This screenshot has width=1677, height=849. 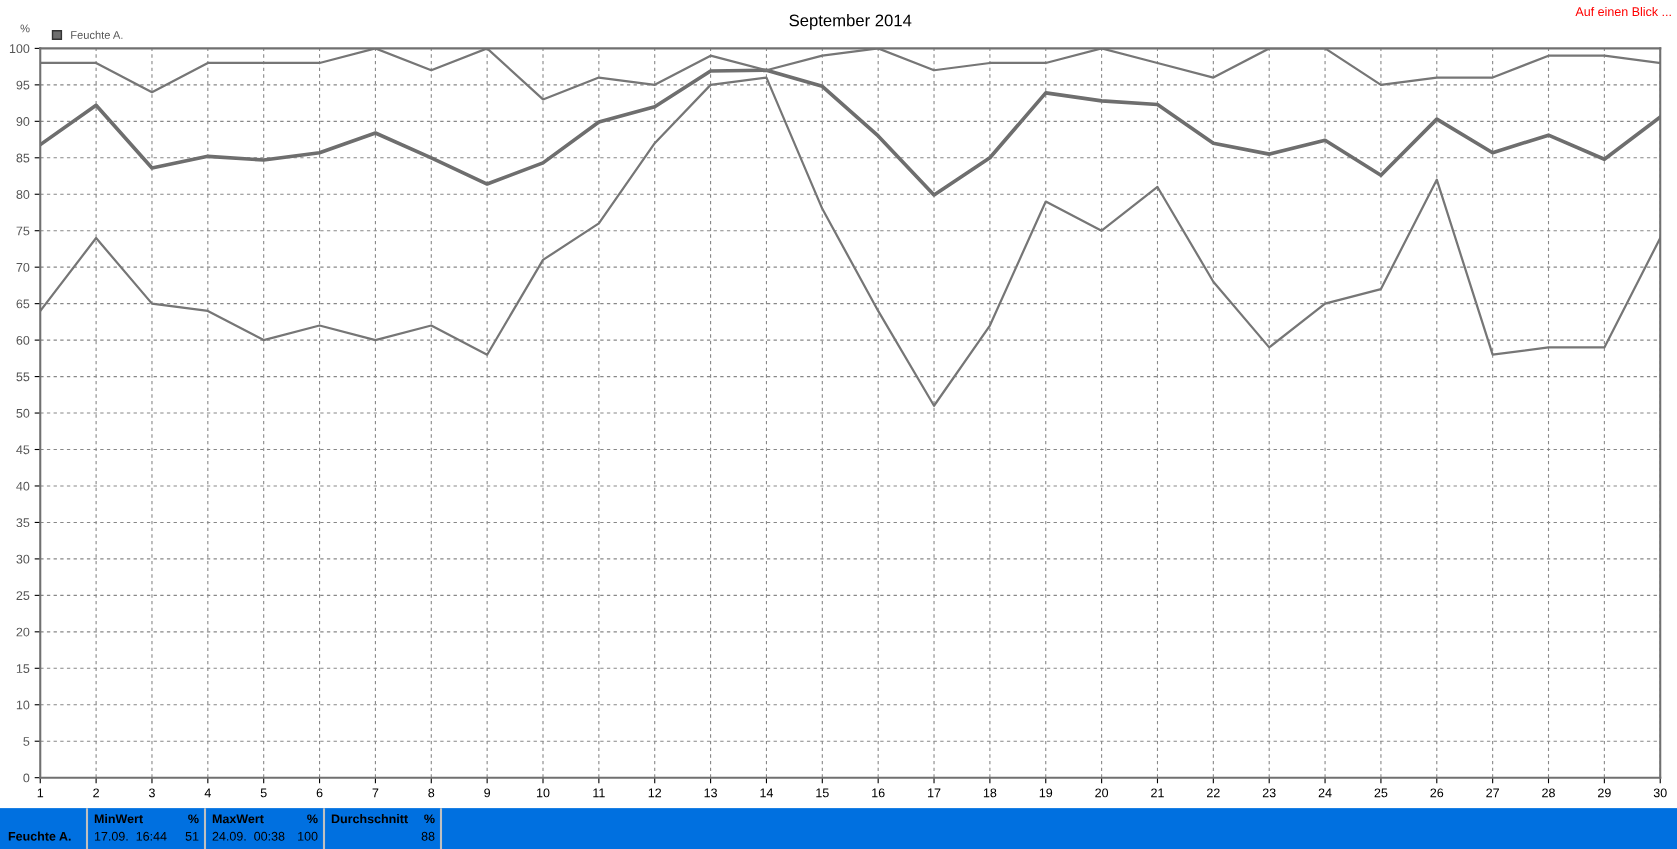 What do you see at coordinates (934, 793) in the screenshot?
I see `x-tick-label: 17` at bounding box center [934, 793].